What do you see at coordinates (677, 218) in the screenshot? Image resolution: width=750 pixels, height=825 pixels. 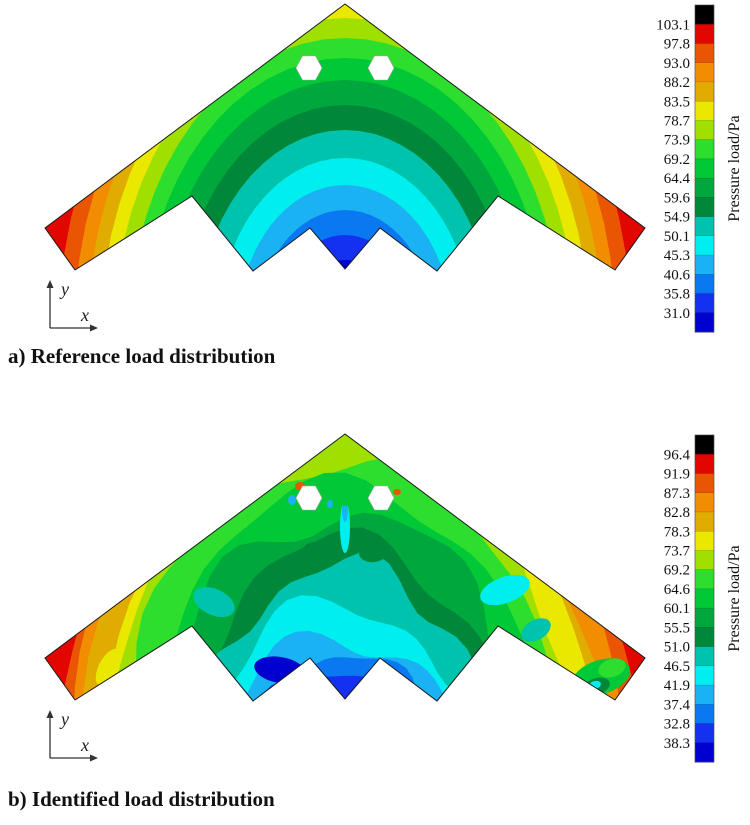 I see `colorbar-tick-label: 54.9` at bounding box center [677, 218].